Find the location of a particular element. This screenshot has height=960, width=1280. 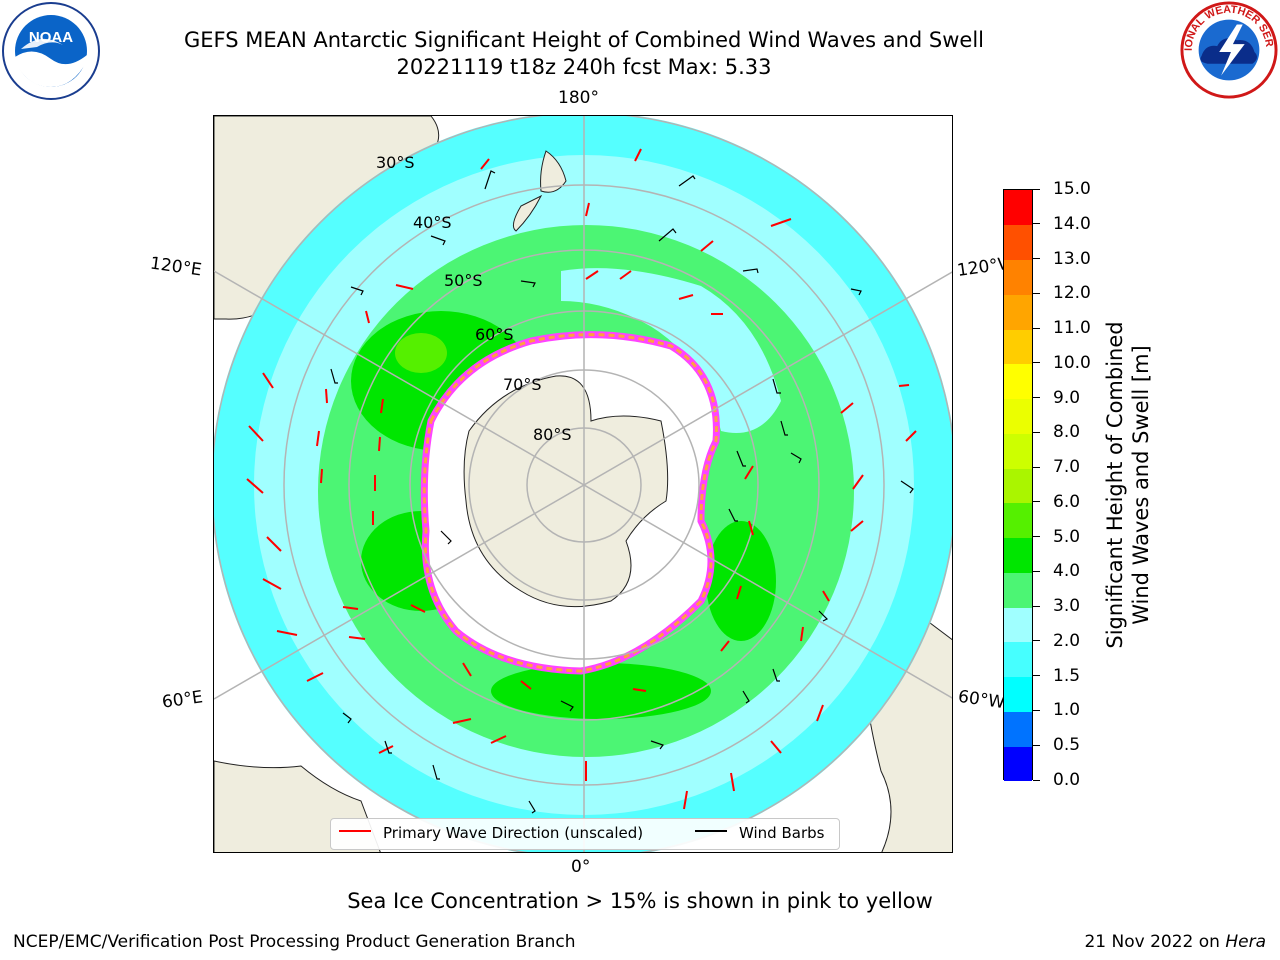

noaa-logo-text: NOAA is located at coordinates (51, 37).